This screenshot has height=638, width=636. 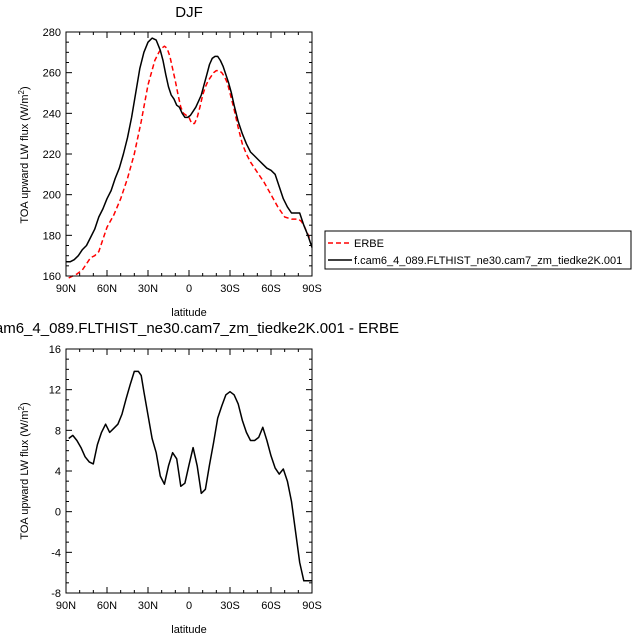 I want to click on chart-1-series-group, so click(x=189, y=158).